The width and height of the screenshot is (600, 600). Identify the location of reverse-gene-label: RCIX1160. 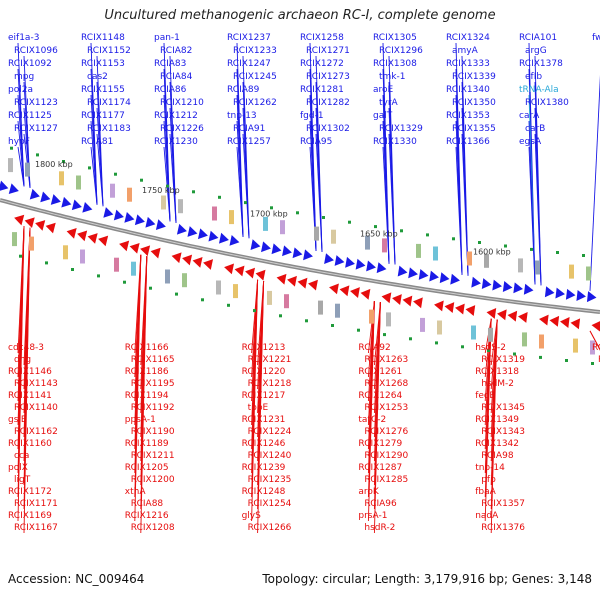
(30, 444).